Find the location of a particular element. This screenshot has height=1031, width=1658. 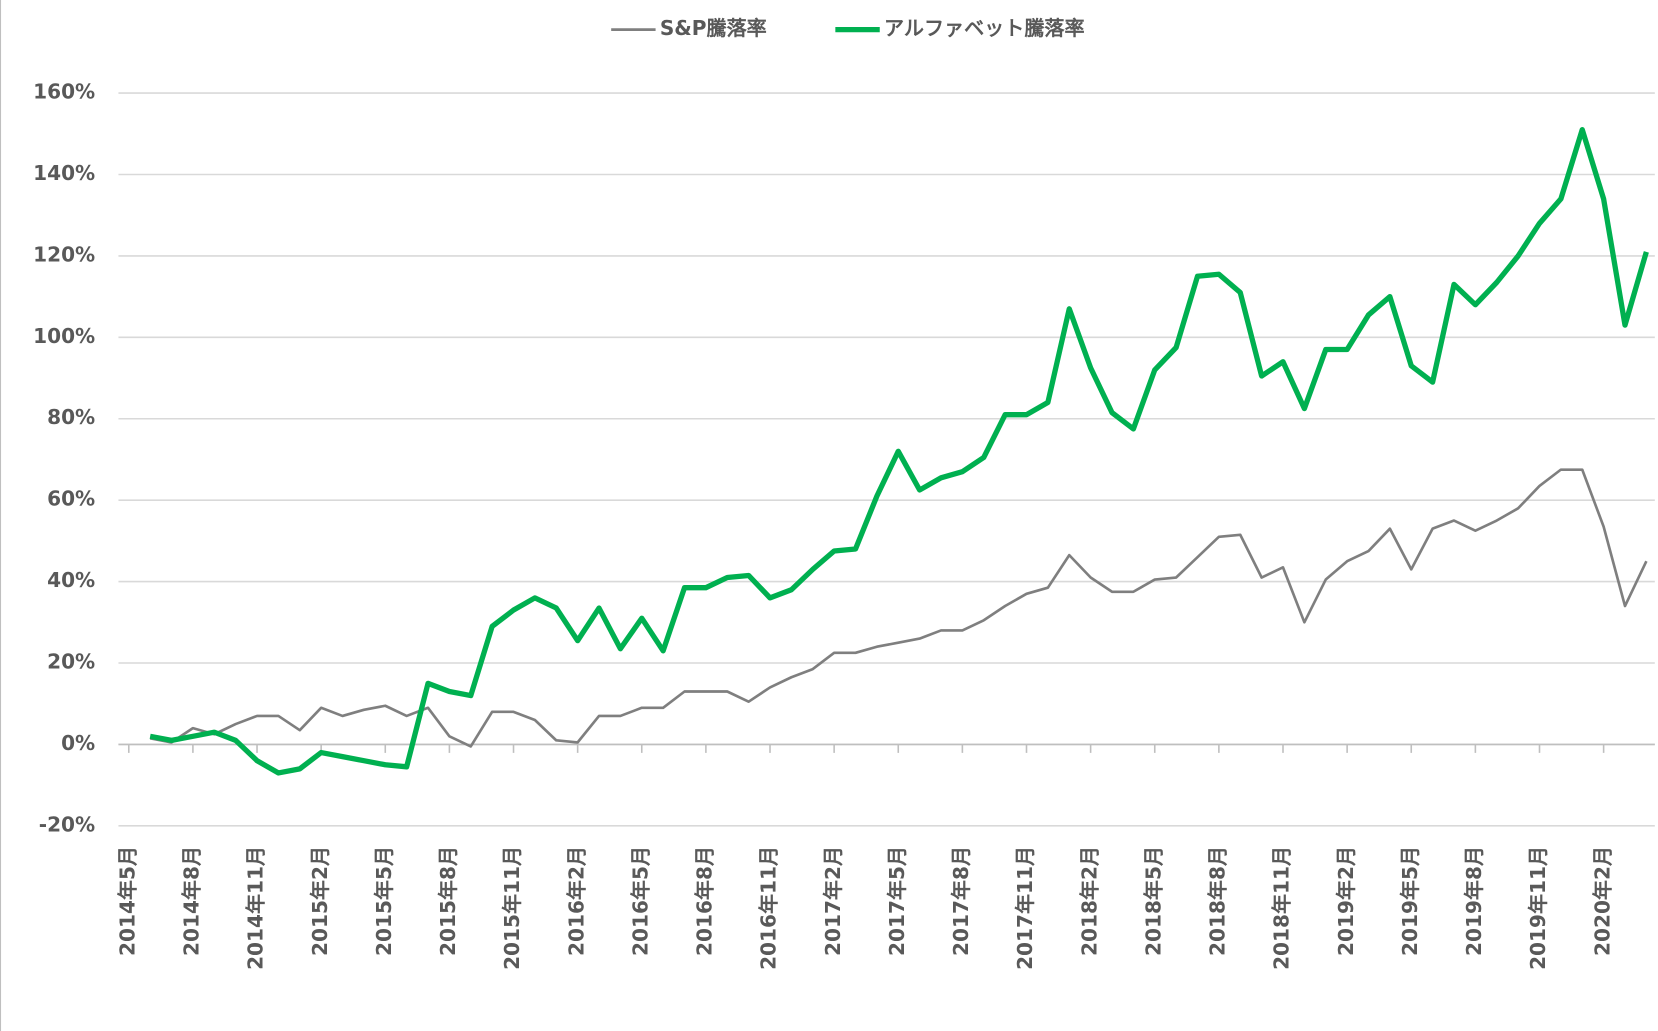

x-tick-label: 2018年2月 is located at coordinates (1089, 901).